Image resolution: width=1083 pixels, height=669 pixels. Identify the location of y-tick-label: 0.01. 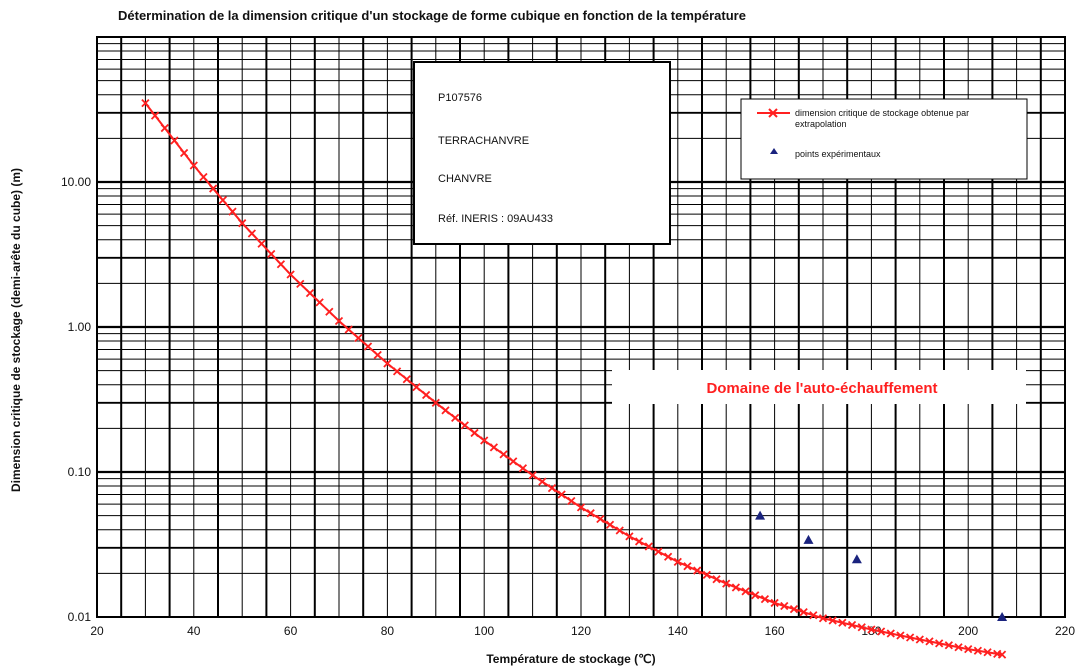
(80, 617).